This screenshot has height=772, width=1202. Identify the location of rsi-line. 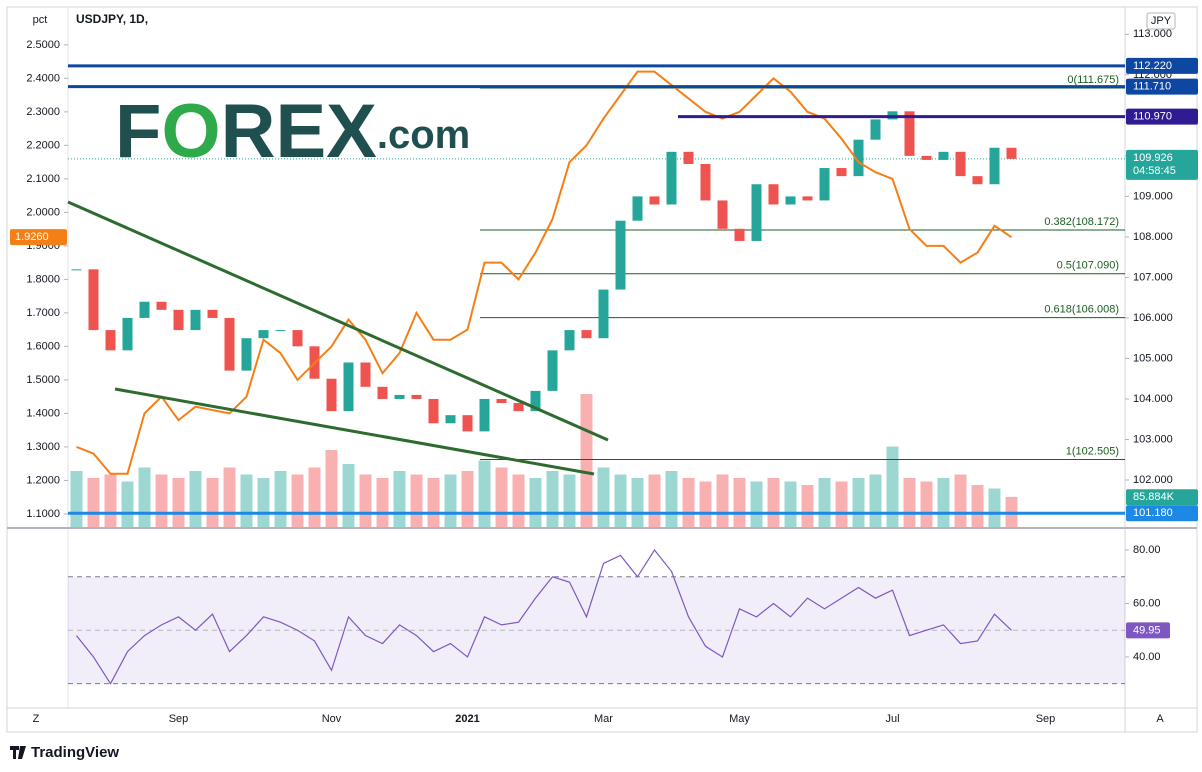
(544, 617).